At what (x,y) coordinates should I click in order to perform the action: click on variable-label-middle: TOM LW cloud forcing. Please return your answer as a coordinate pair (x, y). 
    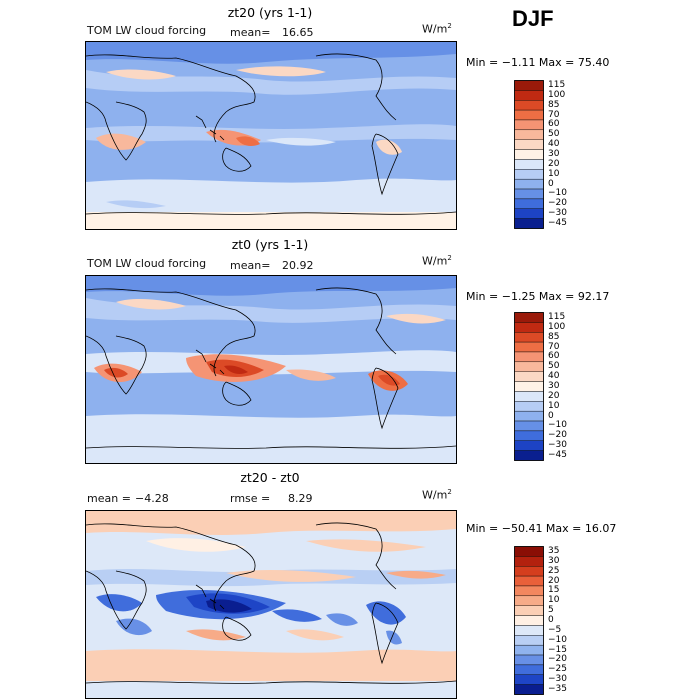
    Looking at the image, I should click on (147, 263).